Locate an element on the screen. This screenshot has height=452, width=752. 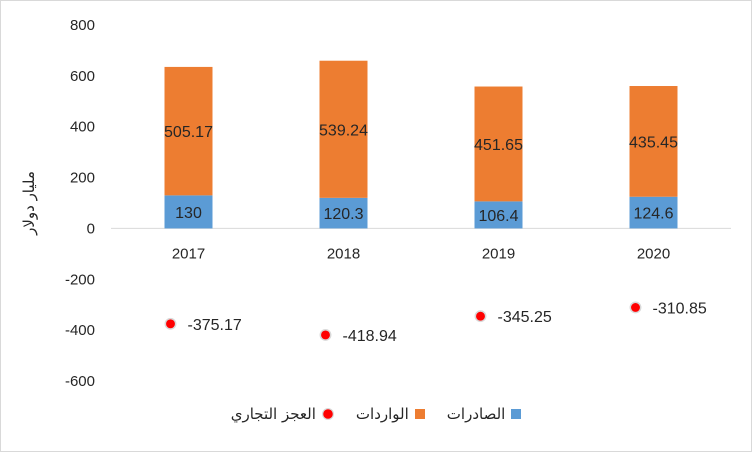
data-label-deficit: -375.17 is located at coordinates (215, 325).